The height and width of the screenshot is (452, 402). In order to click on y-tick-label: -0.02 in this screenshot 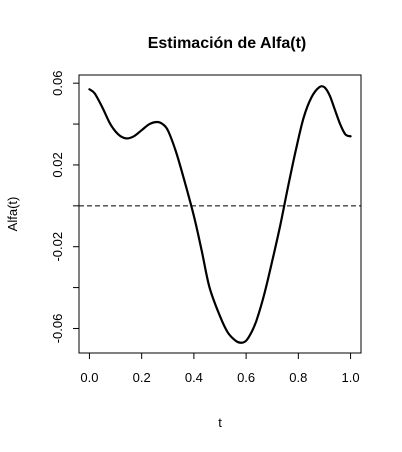, I will do `click(57, 247)`.